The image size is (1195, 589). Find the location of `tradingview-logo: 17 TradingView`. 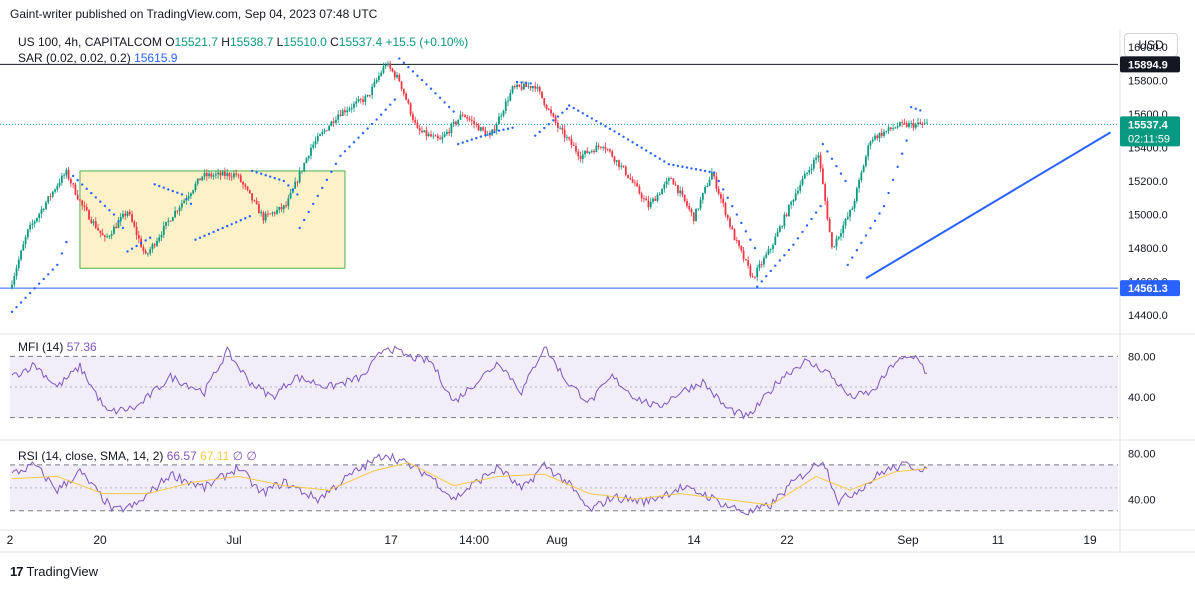

tradingview-logo: 17 TradingView is located at coordinates (54, 571).